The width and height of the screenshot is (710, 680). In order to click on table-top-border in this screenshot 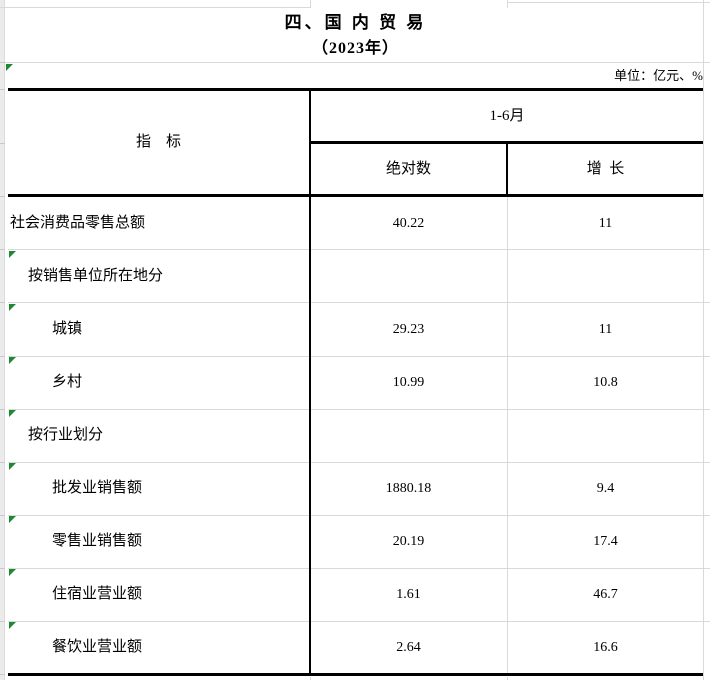, I will do `click(355, 89)`.